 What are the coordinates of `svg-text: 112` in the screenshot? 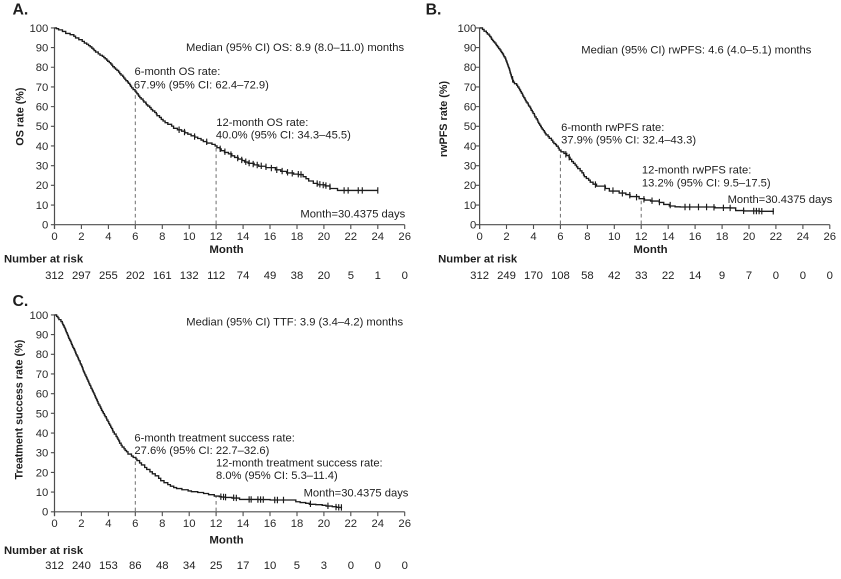 It's located at (216, 276).